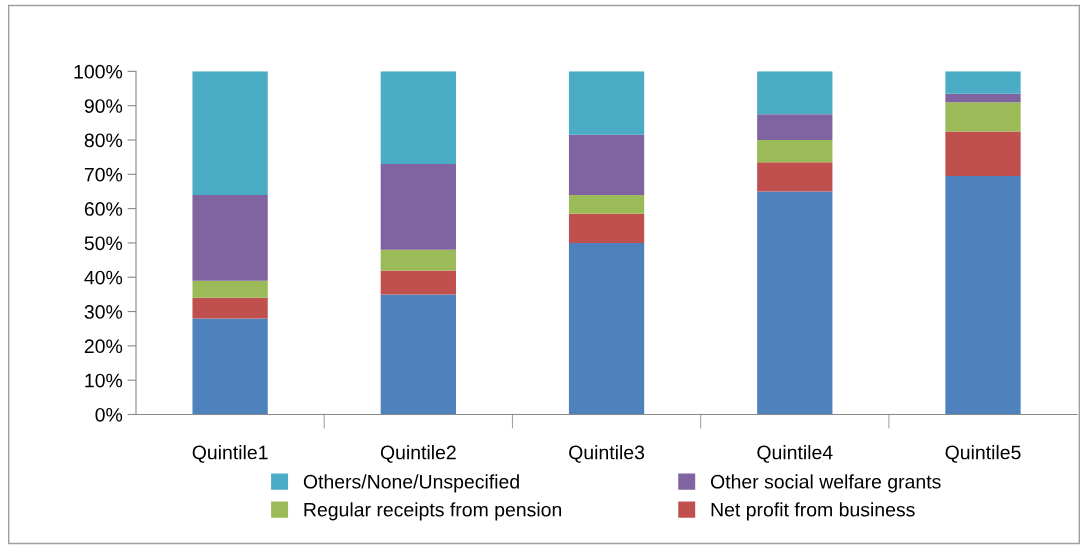 This screenshot has height=549, width=1088. What do you see at coordinates (433, 511) in the screenshot?
I see `legend-label: Regular receipts from pension` at bounding box center [433, 511].